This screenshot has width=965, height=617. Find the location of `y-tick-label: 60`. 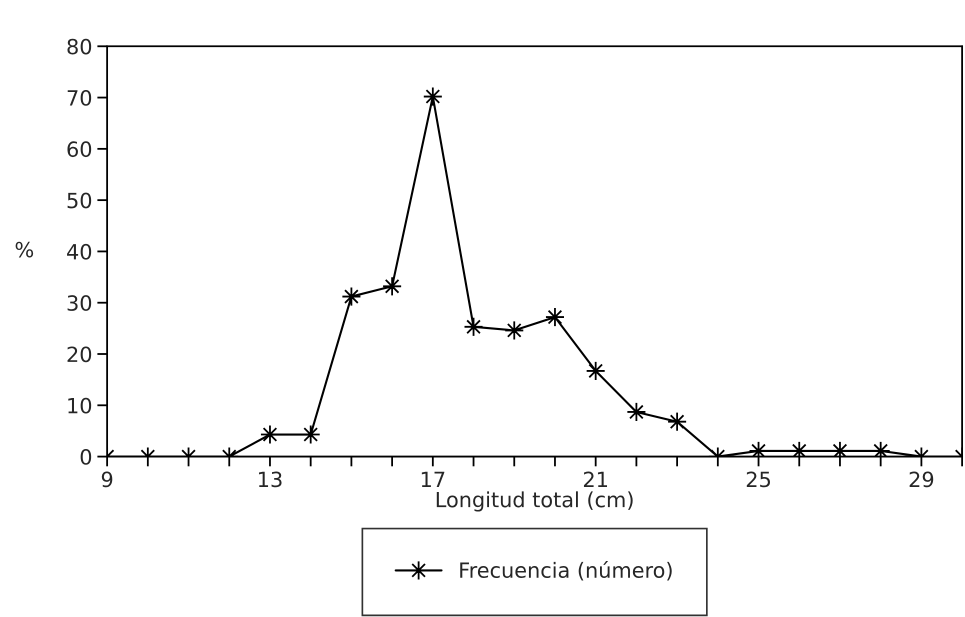

y-tick-label: 60 is located at coordinates (79, 149).